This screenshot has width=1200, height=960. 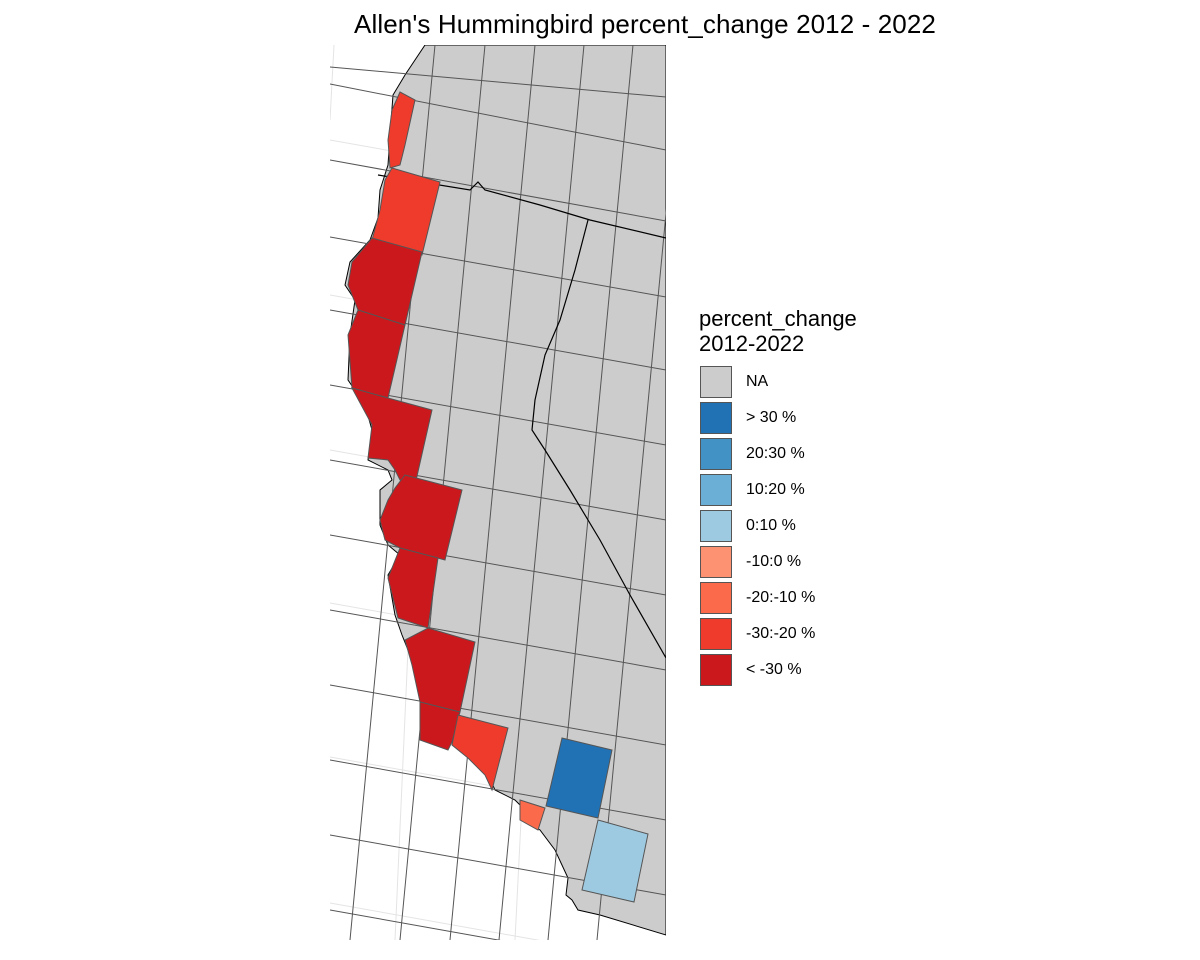 I want to click on legend-item-neg10-0: -10:0 %, so click(x=750, y=562).